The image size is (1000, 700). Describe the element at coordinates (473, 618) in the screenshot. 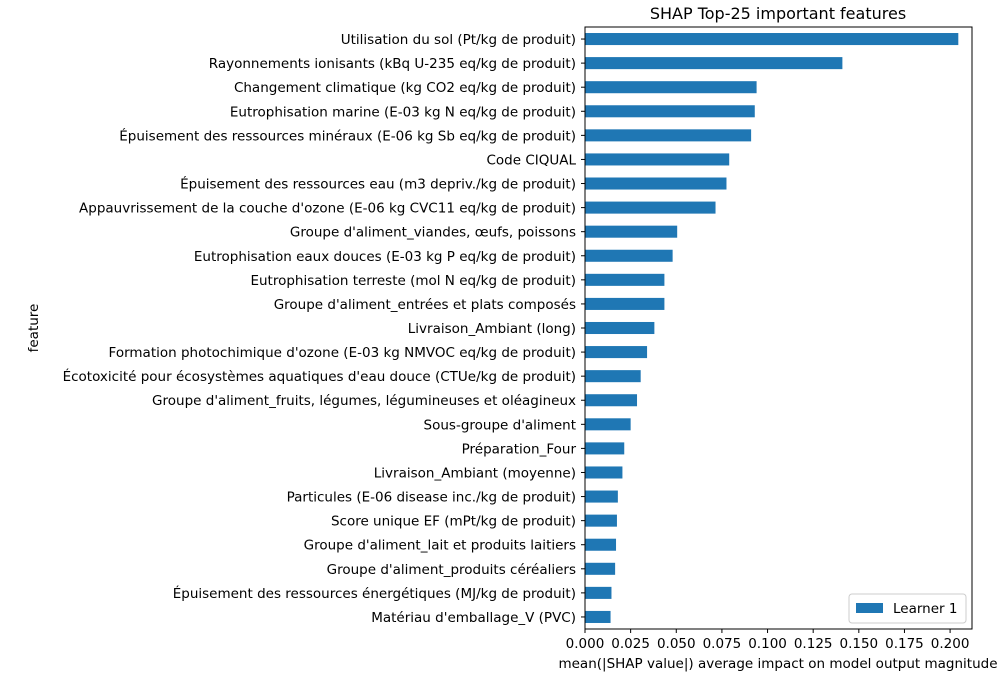

I see `y-tick-label: Matériau d'emballage_V (PVC)` at that location.